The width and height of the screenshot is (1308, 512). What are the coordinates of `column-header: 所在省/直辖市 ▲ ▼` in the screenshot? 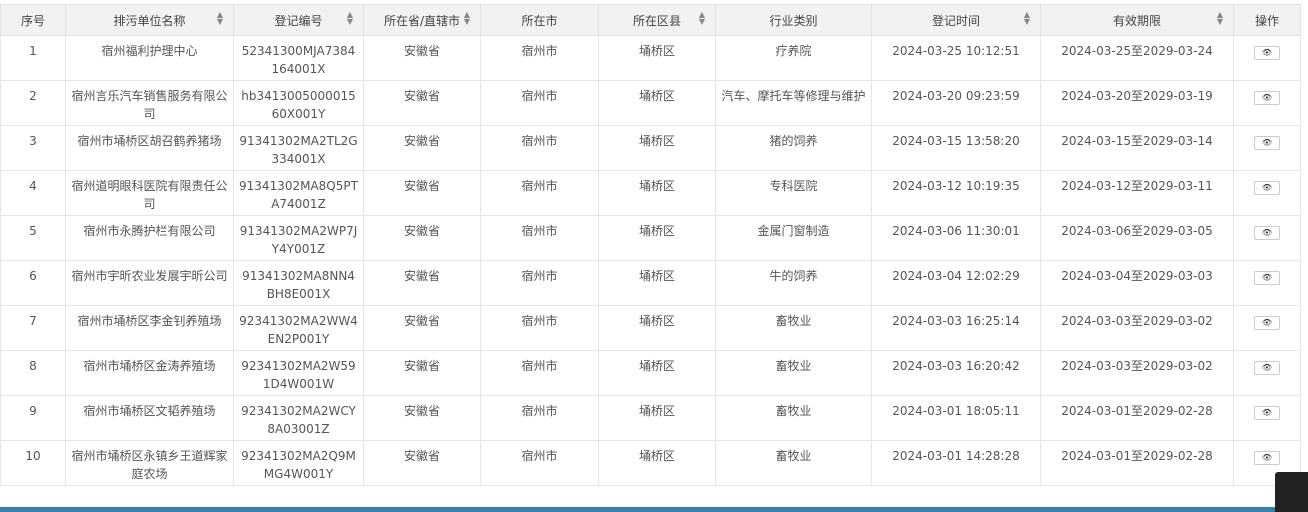 It's located at (422, 20).